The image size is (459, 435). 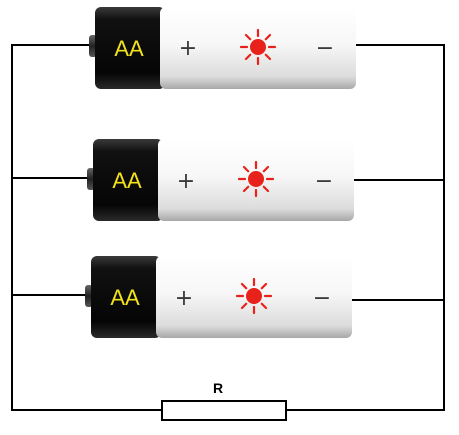 What do you see at coordinates (218, 297) in the screenshot?
I see `battery-3: AA + −` at bounding box center [218, 297].